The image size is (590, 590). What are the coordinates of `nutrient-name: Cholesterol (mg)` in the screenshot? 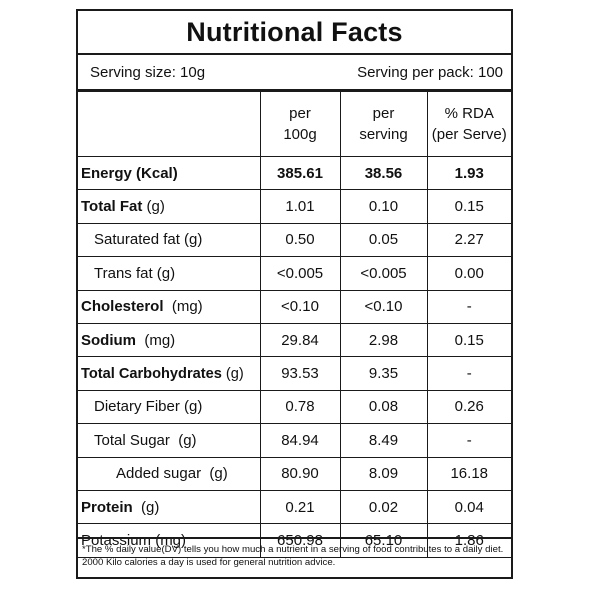 It's located at (169, 306).